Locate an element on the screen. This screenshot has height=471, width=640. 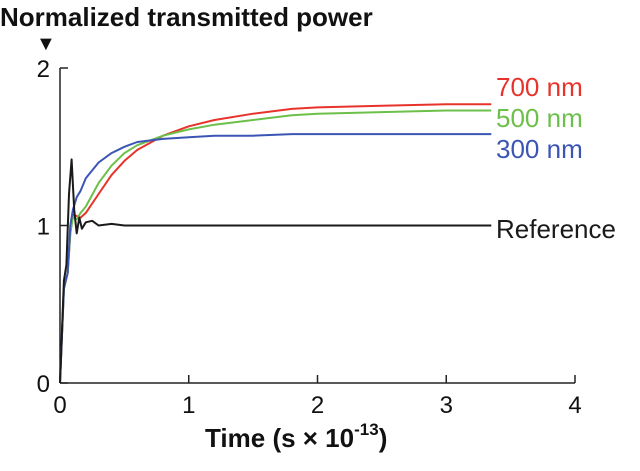
x-axis-label: Time (s × 10-13) is located at coordinates (296, 436).